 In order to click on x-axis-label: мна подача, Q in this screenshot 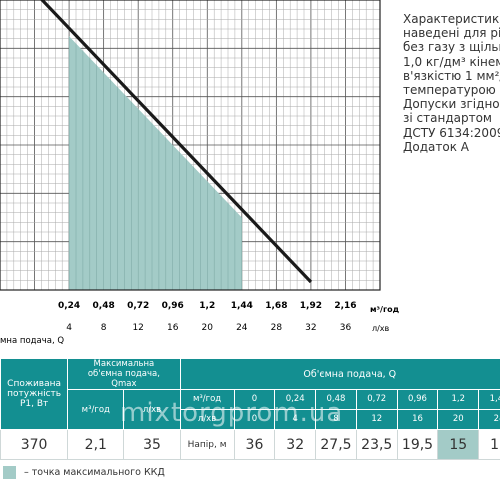, I will do `click(32, 341)`.